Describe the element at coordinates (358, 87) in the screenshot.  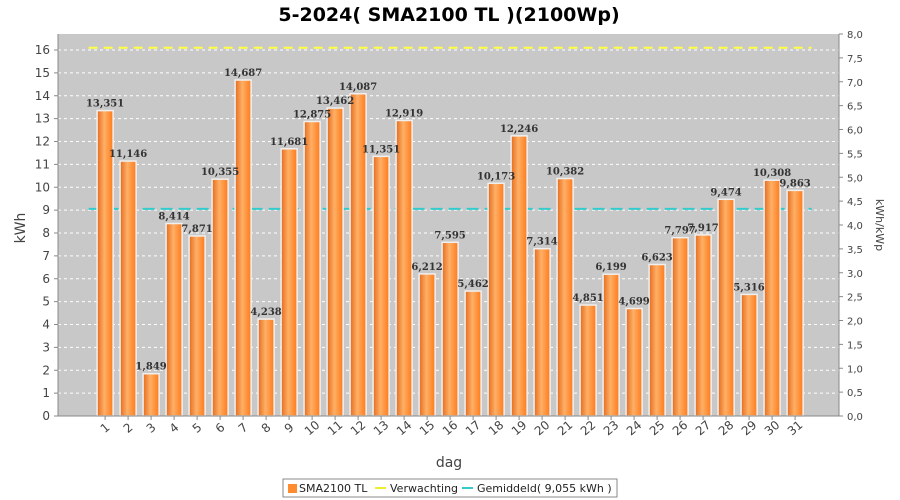
I see `data-label: 14,087` at that location.